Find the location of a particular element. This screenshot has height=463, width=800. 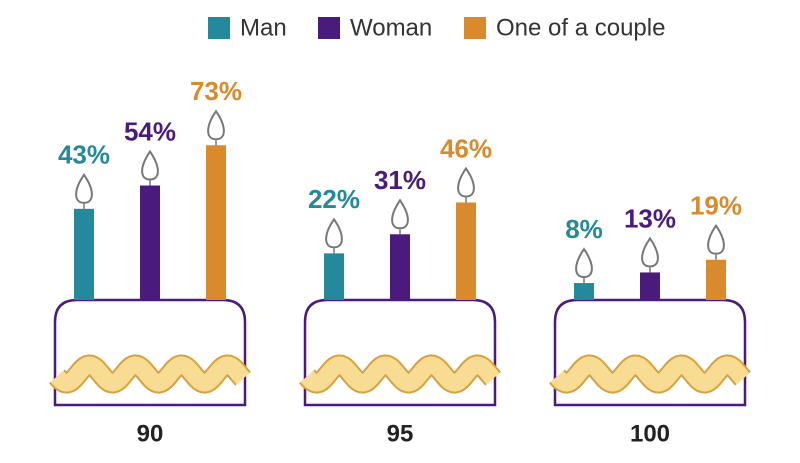

x-tick-label: 100 is located at coordinates (650, 433).